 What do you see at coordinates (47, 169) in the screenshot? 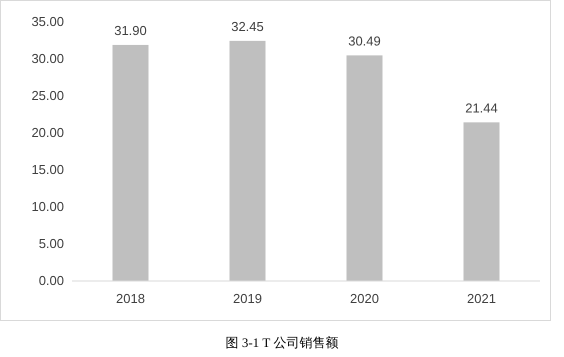
I see `y-tick-label: 15.00` at bounding box center [47, 169].